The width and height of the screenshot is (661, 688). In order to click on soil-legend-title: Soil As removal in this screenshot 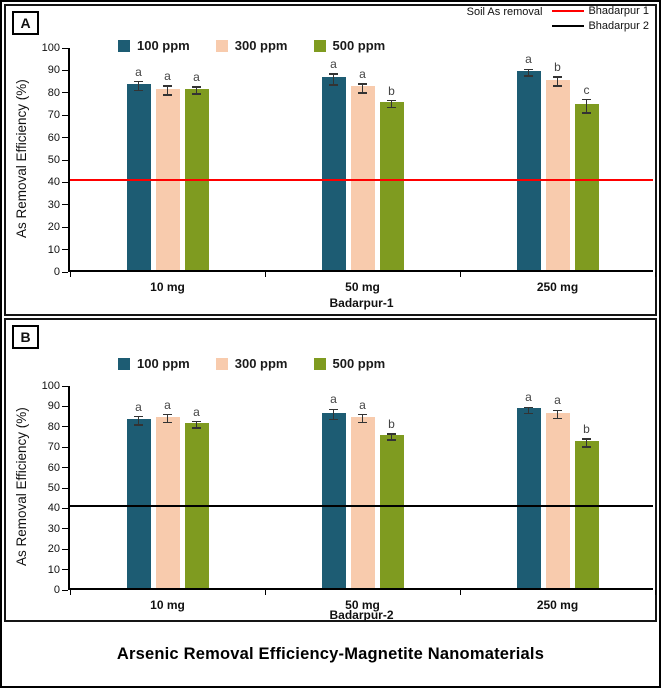, I will do `click(504, 12)`.